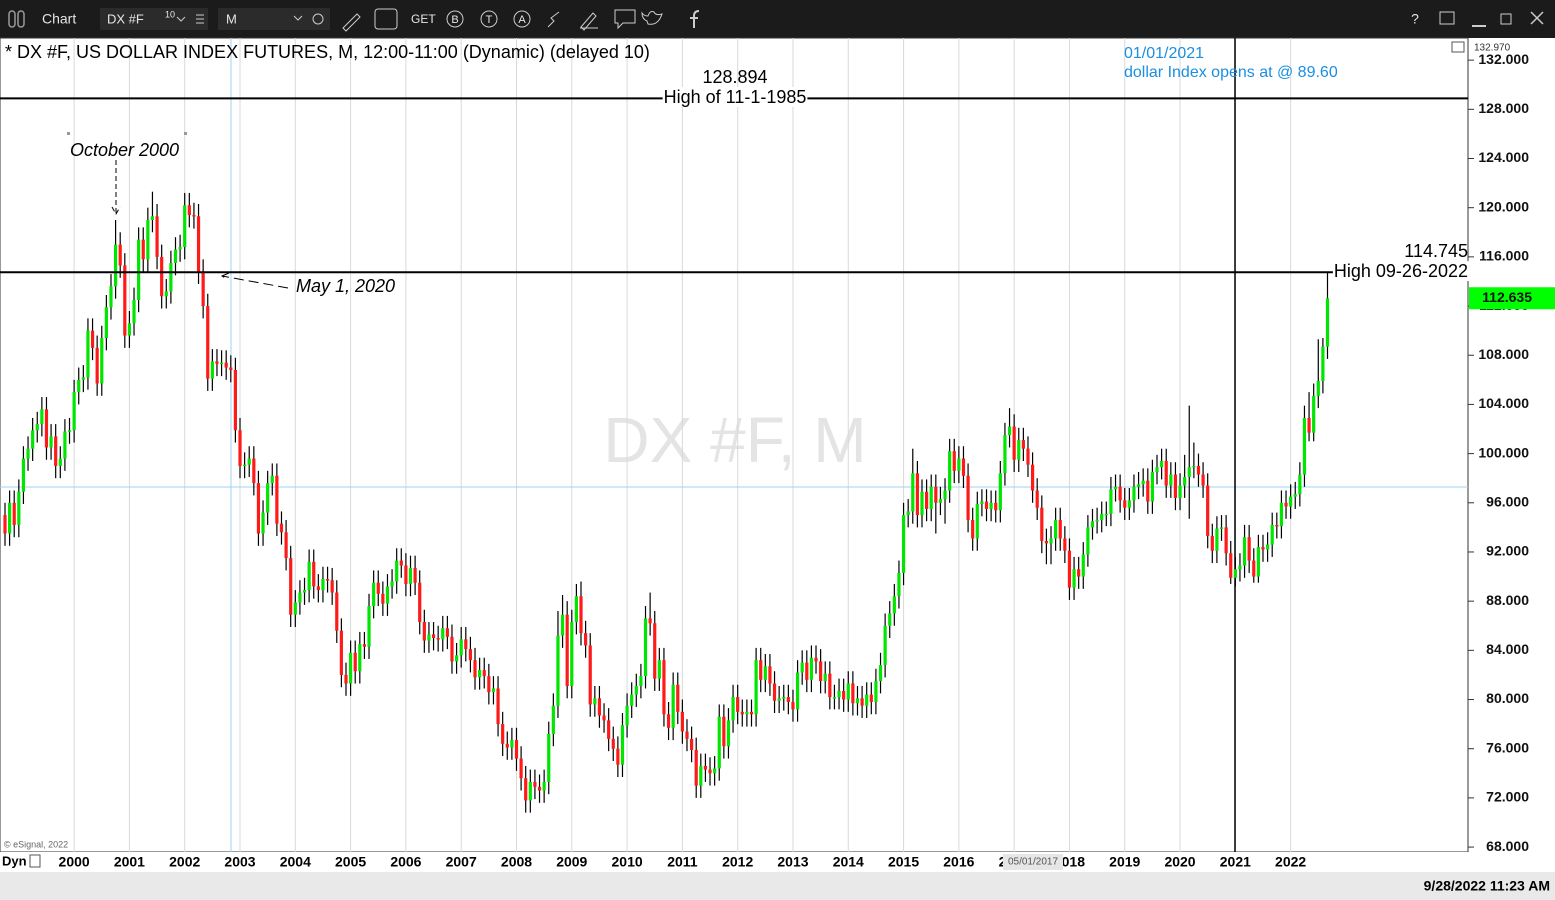 This screenshot has width=1555, height=900. I want to click on y-tick-label: 96.000, so click(1507, 501).